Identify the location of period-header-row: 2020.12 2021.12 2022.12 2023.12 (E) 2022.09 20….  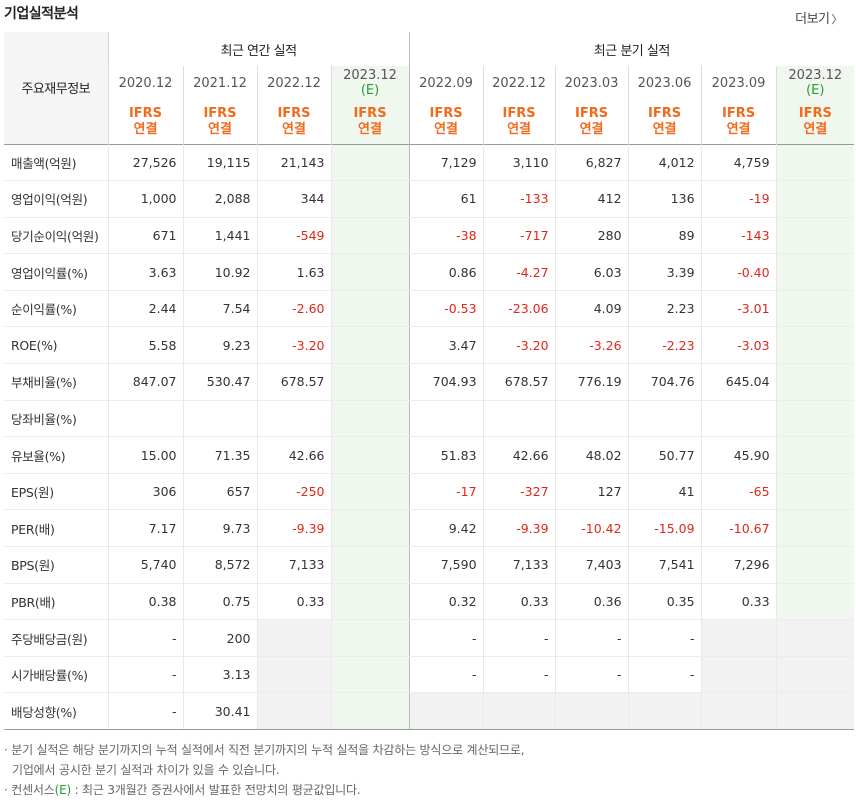
(429, 83).